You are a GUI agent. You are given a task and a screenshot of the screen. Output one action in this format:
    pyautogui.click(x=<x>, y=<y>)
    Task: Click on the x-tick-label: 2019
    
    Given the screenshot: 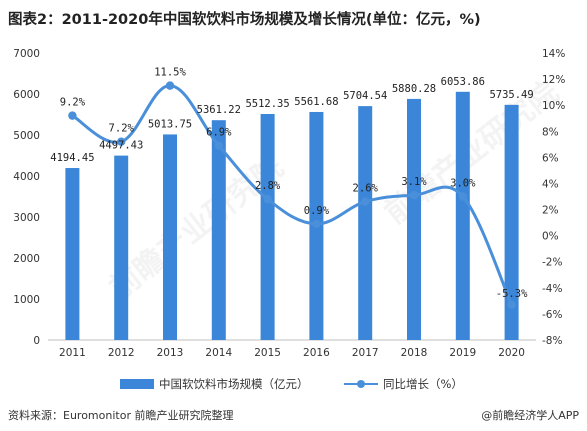 What is the action you would take?
    pyautogui.click(x=462, y=353)
    